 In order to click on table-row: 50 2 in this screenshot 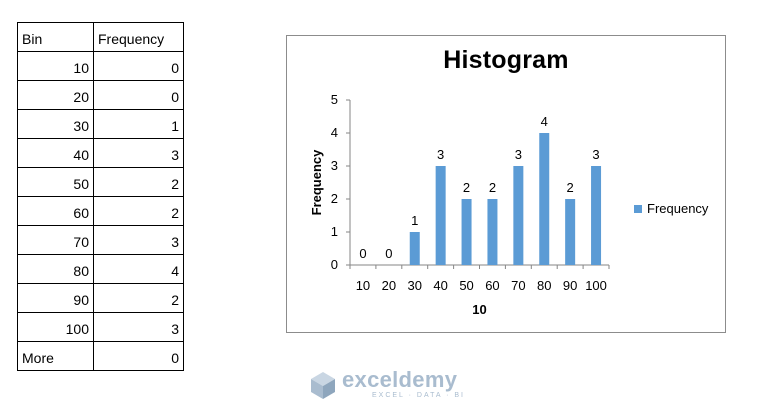, I will do `click(100, 182)`.